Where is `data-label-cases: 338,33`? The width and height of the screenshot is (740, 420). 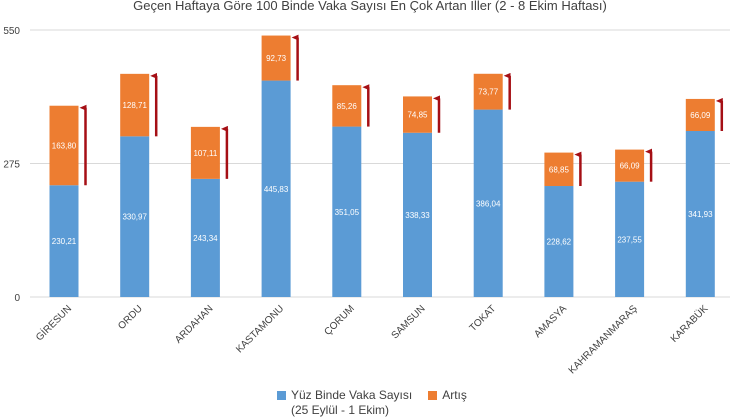
data-label-cases: 338,33 is located at coordinates (417, 215).